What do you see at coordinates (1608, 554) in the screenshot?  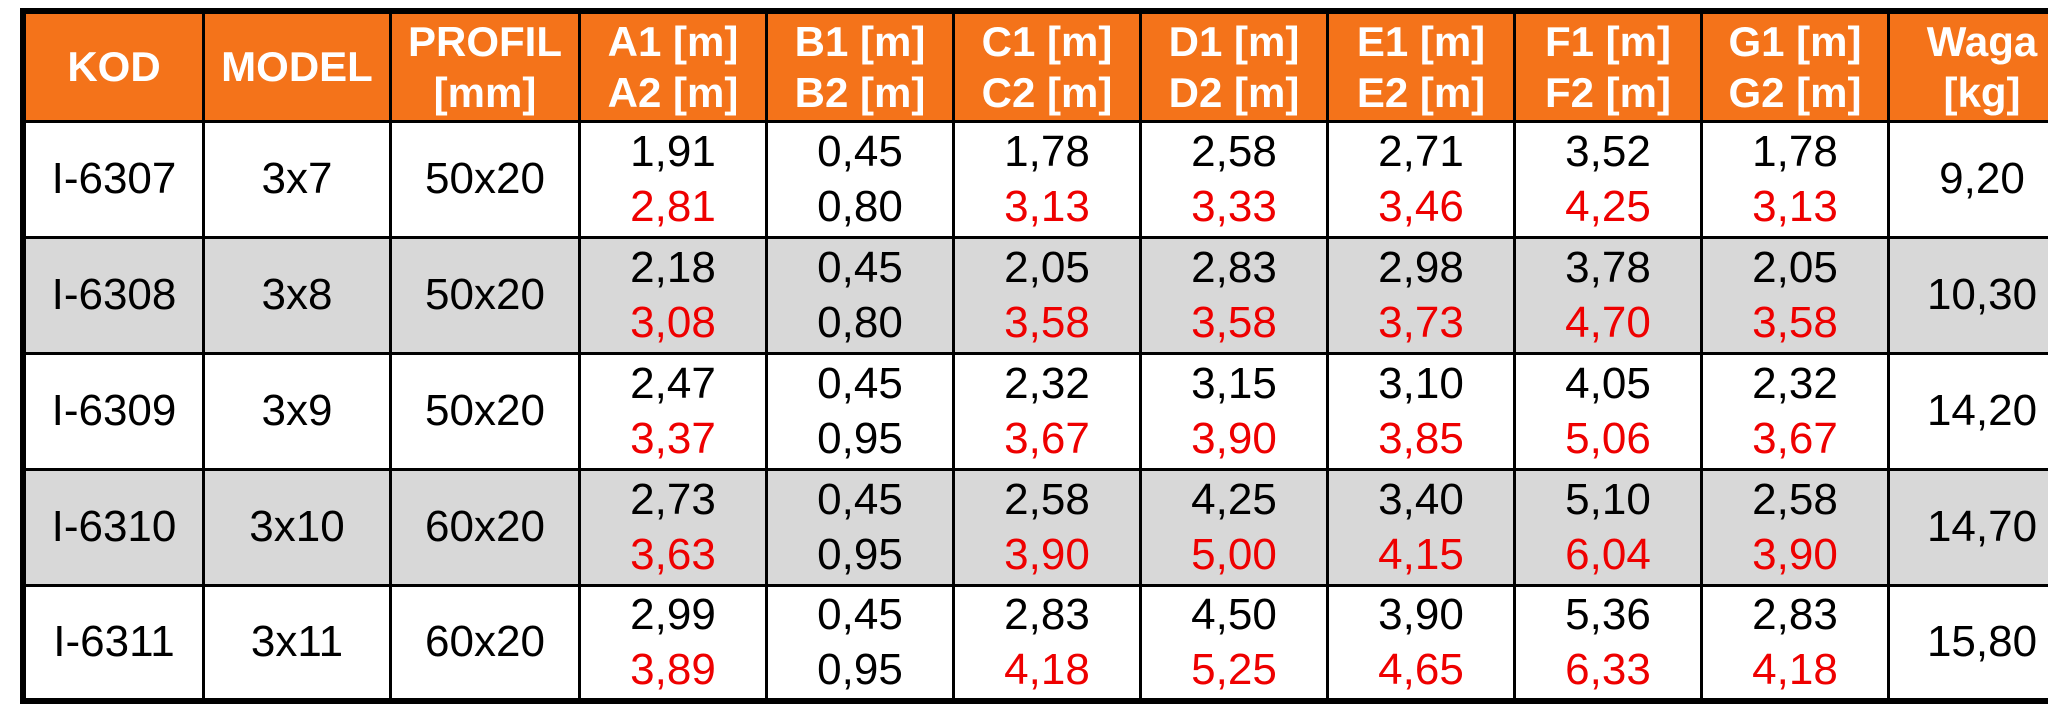 I see `f2-value: 6,04` at bounding box center [1608, 554].